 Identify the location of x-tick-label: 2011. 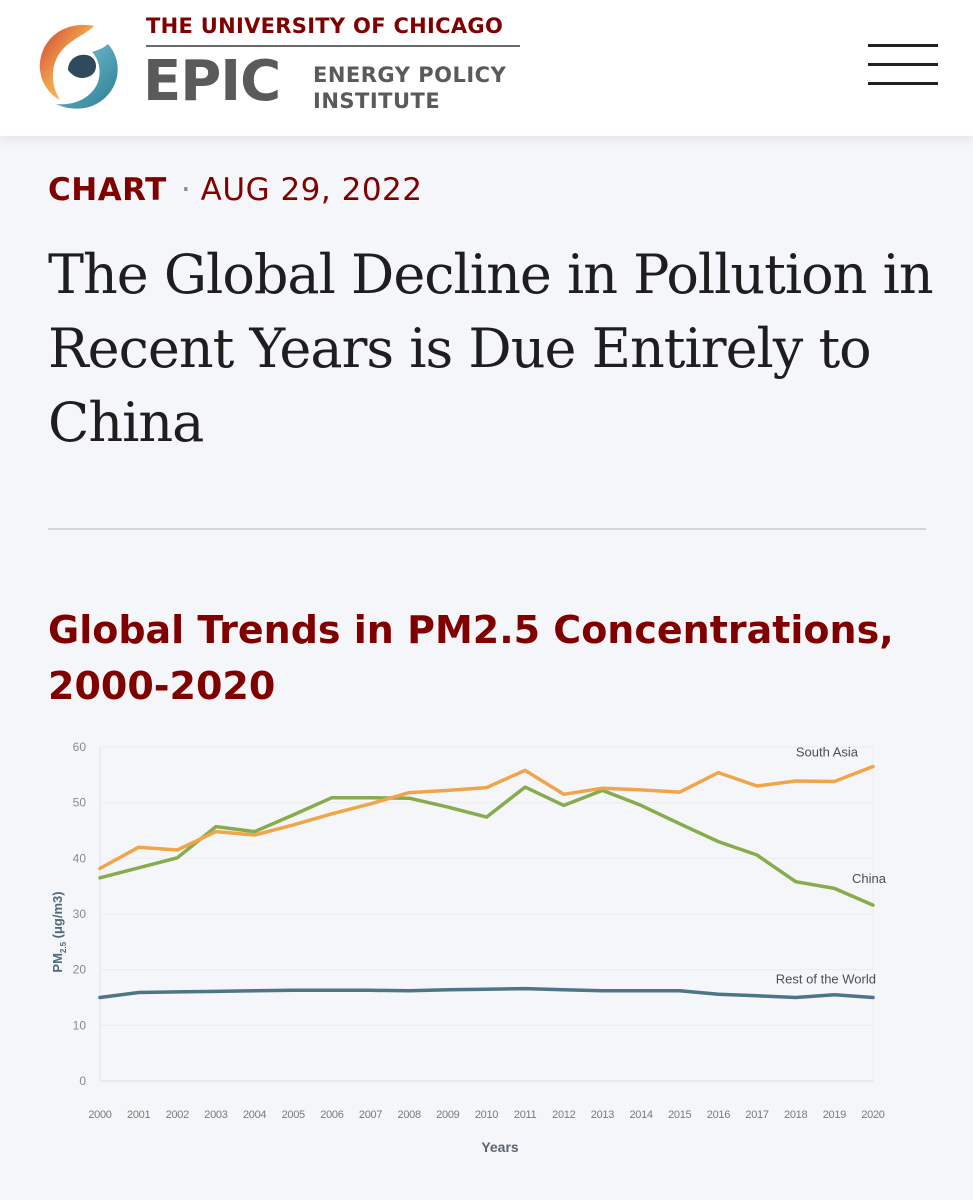
(525, 1115).